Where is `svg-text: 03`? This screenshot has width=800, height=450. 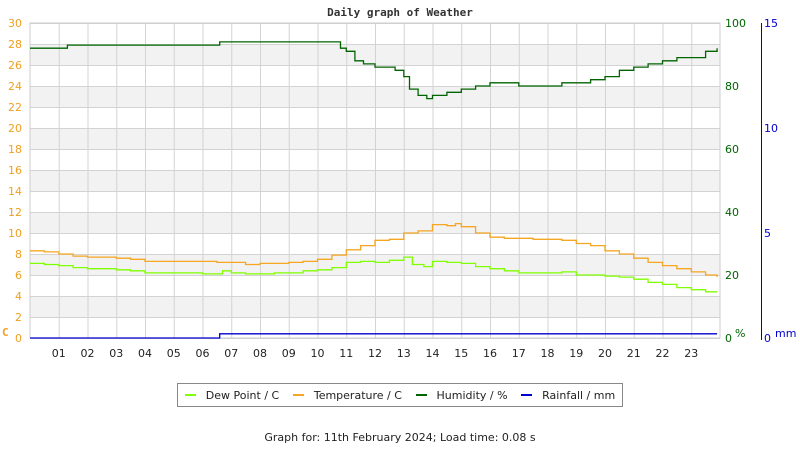
svg-text: 03 is located at coordinates (116, 353).